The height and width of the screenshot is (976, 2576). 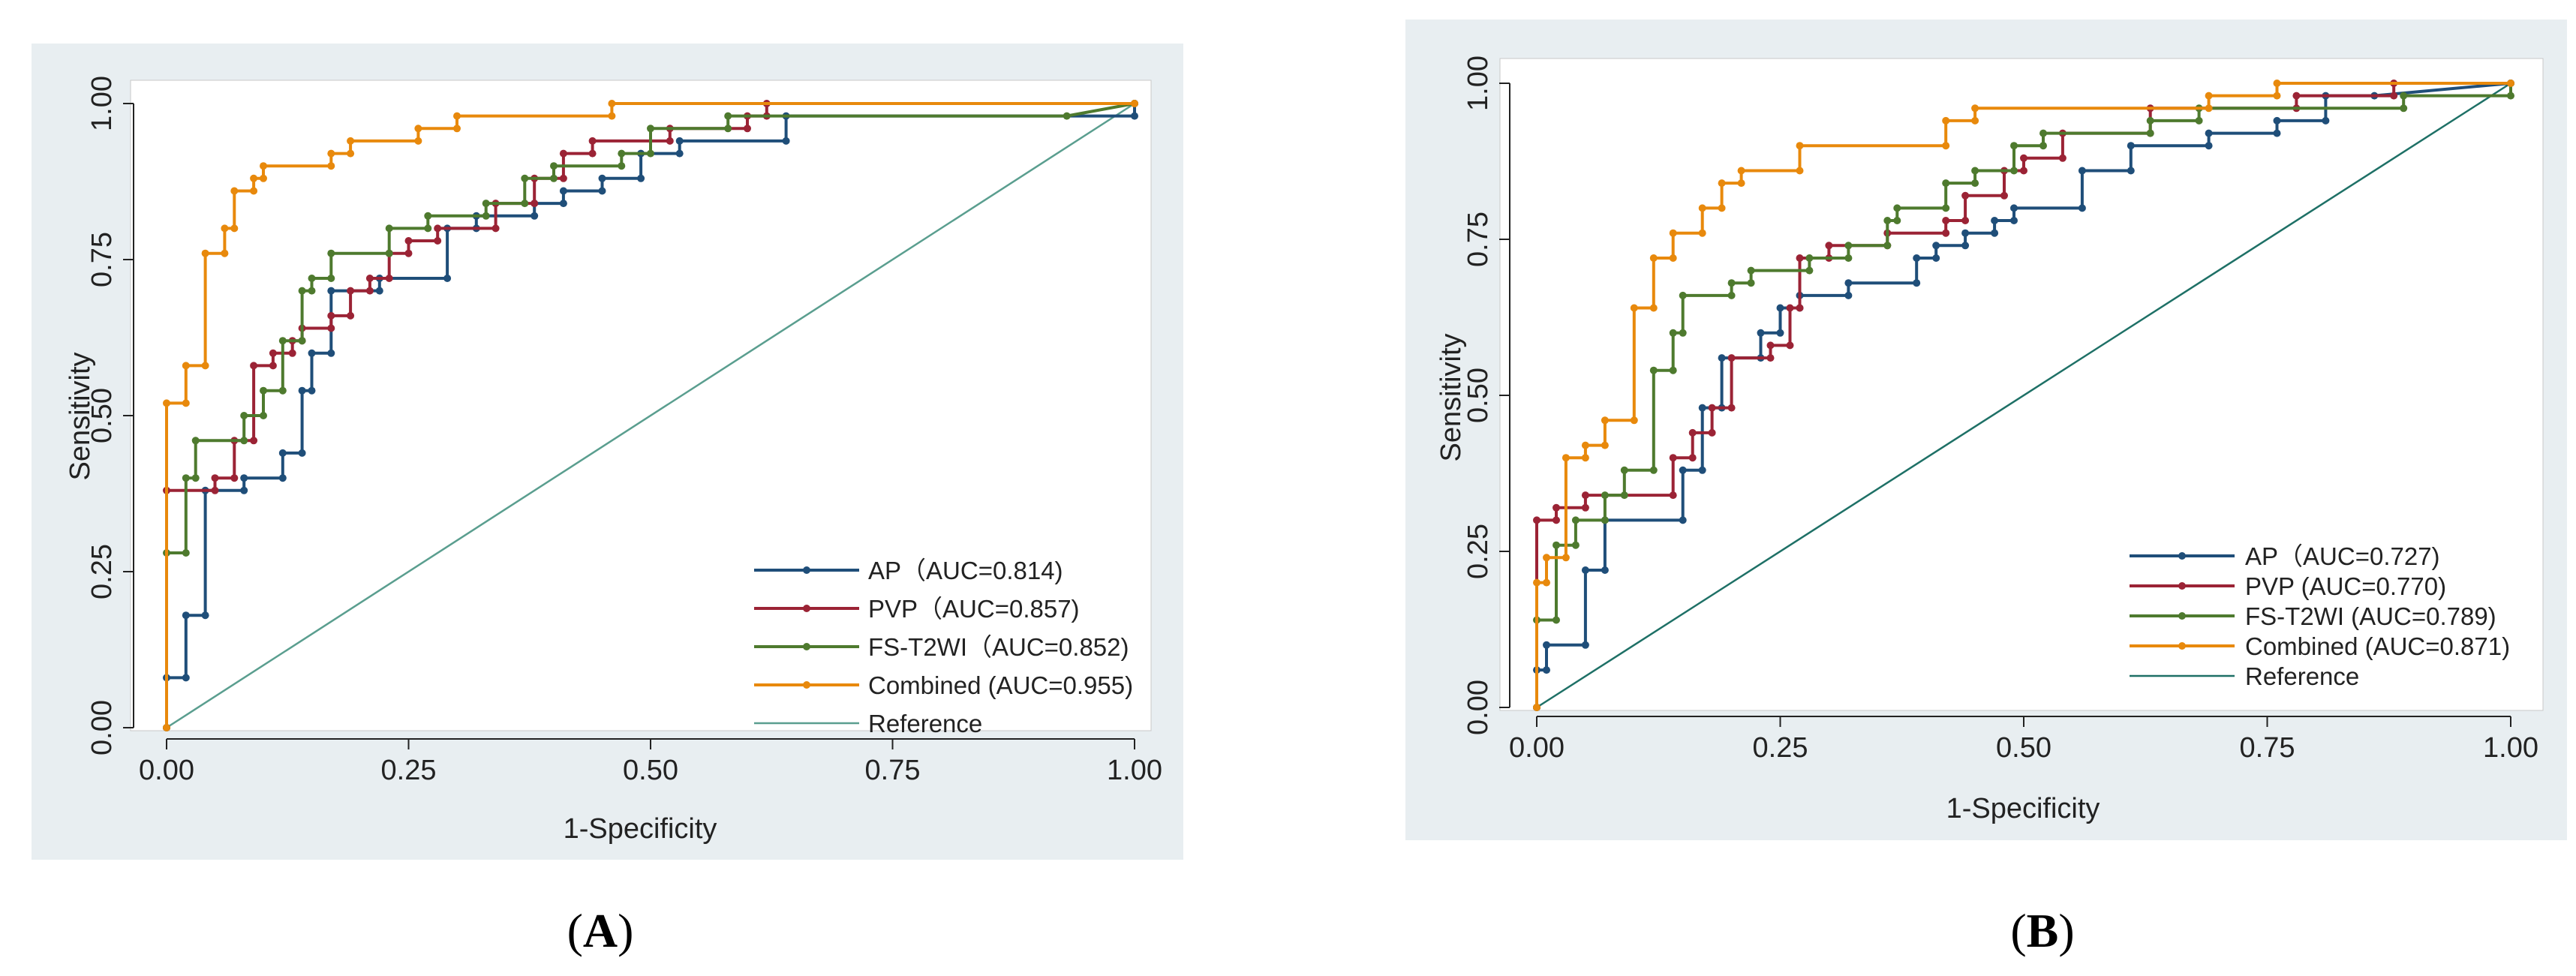 What do you see at coordinates (908, 570) in the screenshot?
I see `panel-a-legend-entry: AP（AUC=0.814)` at bounding box center [908, 570].